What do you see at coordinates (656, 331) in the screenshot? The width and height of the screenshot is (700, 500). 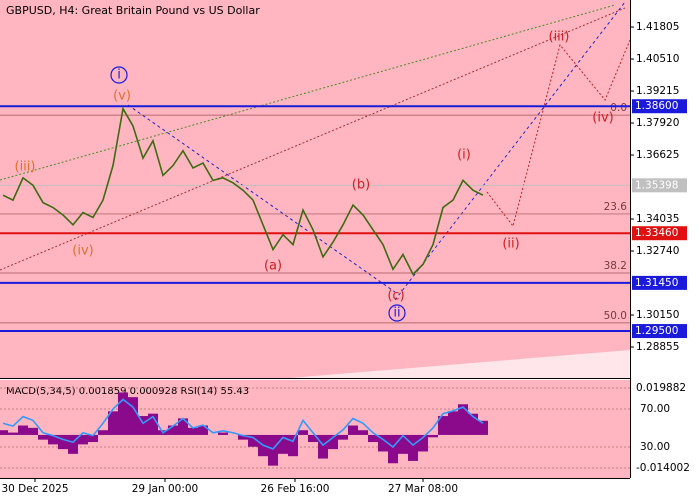 I see `level-label: 1.29500` at bounding box center [656, 331].